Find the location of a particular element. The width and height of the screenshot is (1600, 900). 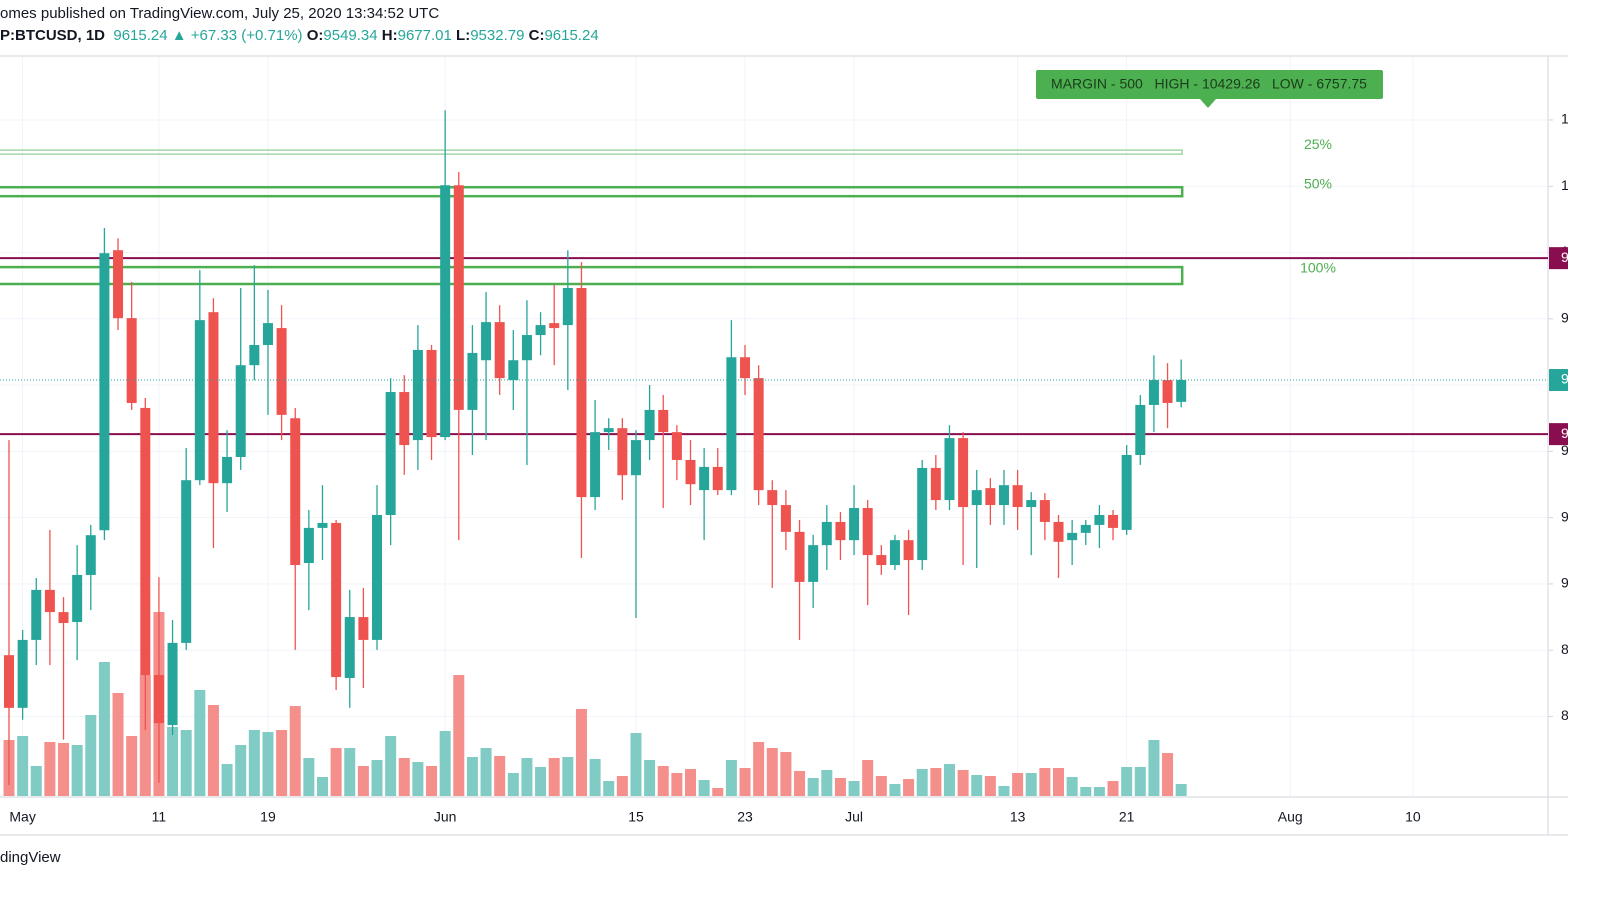

price: 9615.24 is located at coordinates (140, 35).